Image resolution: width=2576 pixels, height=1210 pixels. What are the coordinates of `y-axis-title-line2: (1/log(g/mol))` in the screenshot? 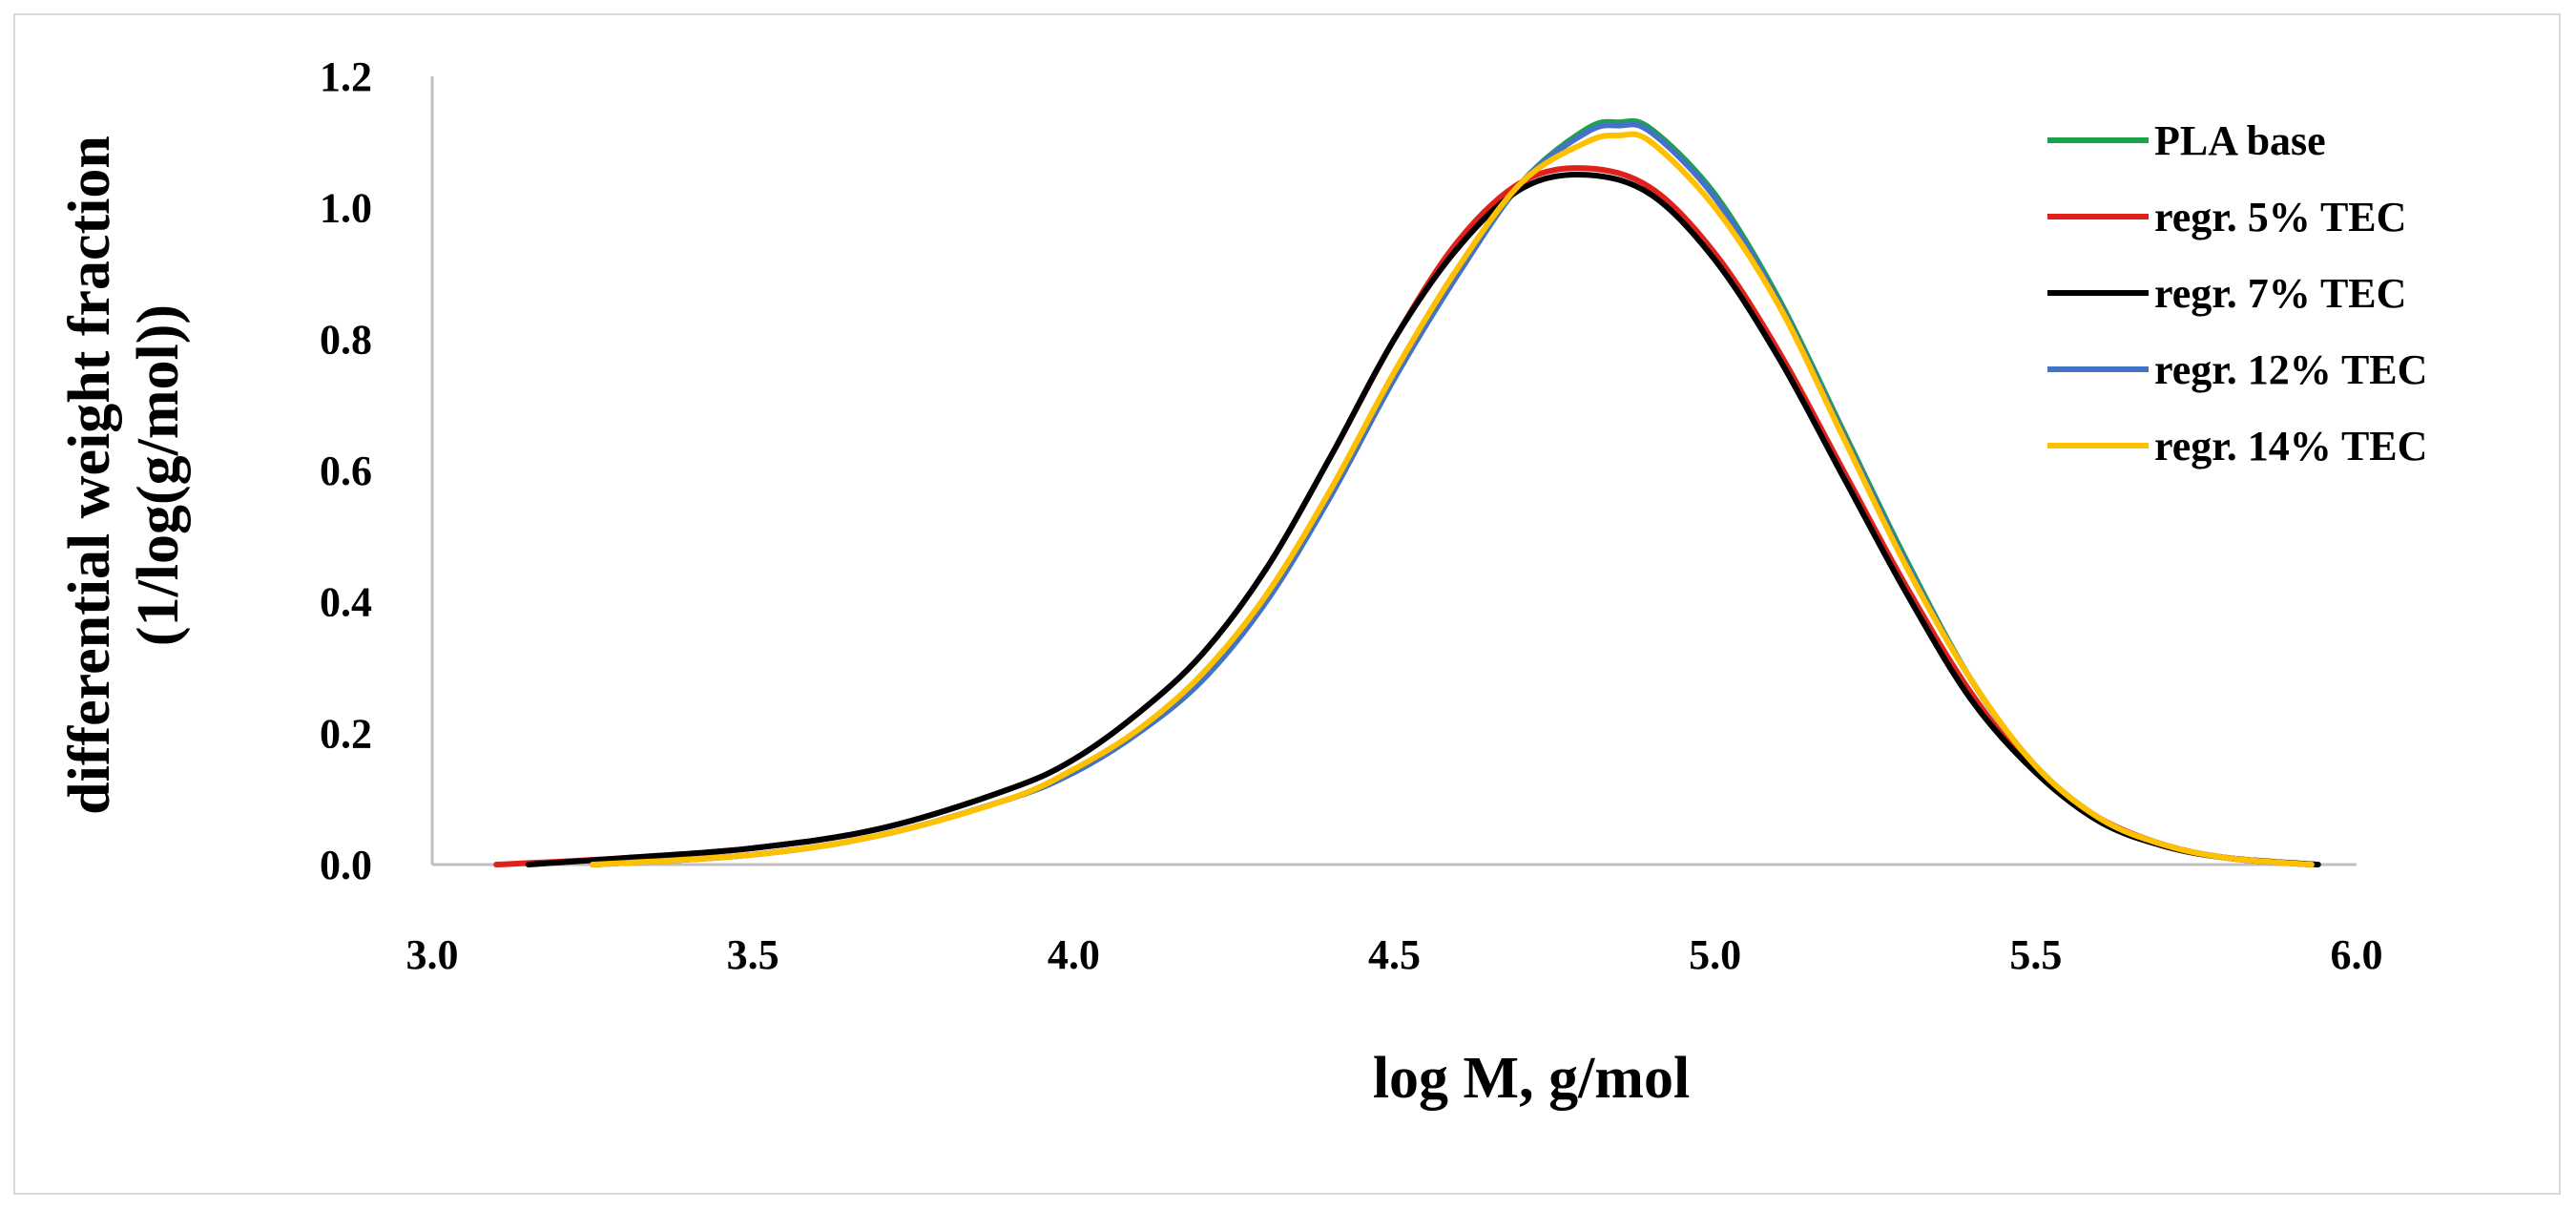 It's located at (158, 475).